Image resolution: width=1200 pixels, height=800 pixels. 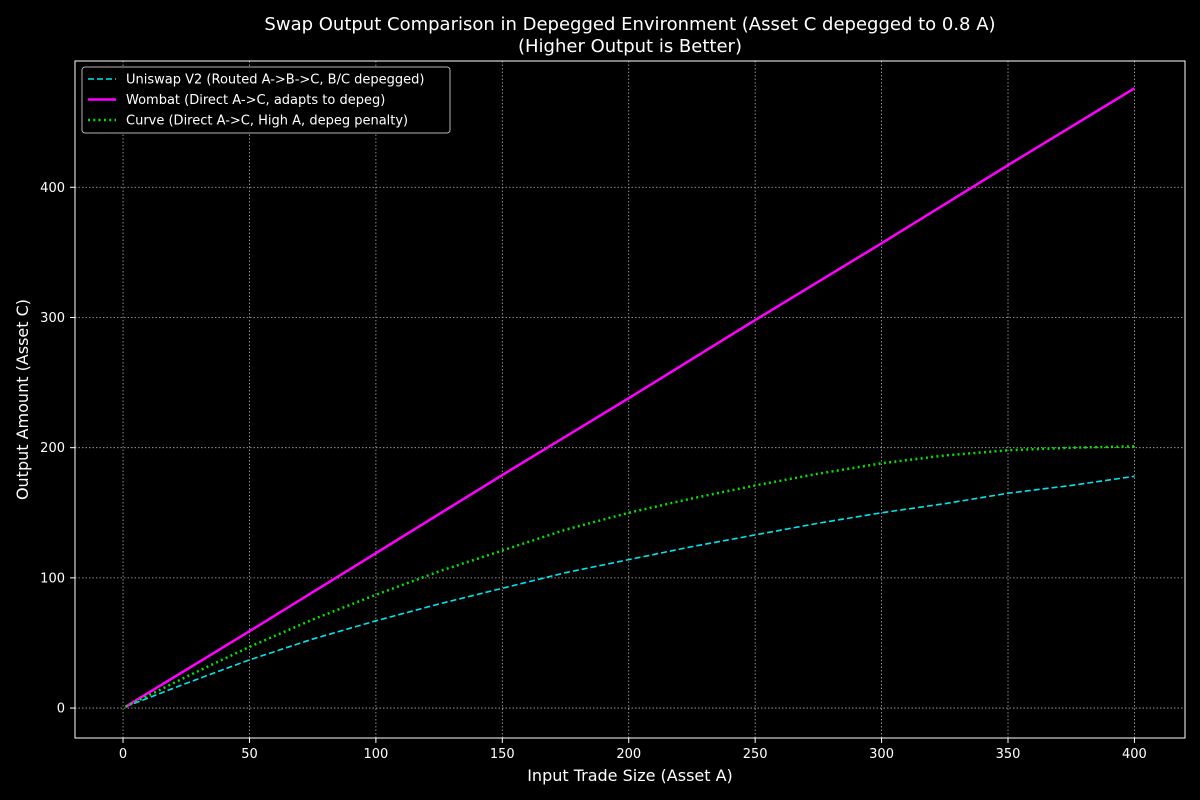 I want to click on x-tick-label: 400, so click(x=1134, y=754).